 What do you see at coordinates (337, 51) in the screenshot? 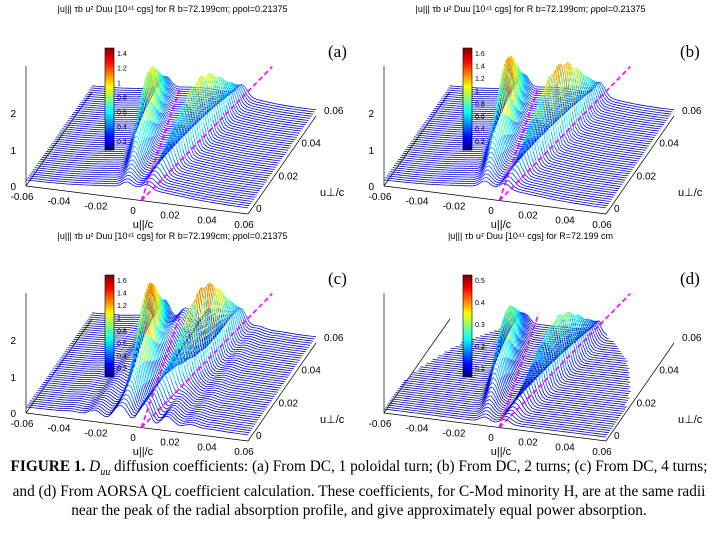
I see `panel-label: (a)` at bounding box center [337, 51].